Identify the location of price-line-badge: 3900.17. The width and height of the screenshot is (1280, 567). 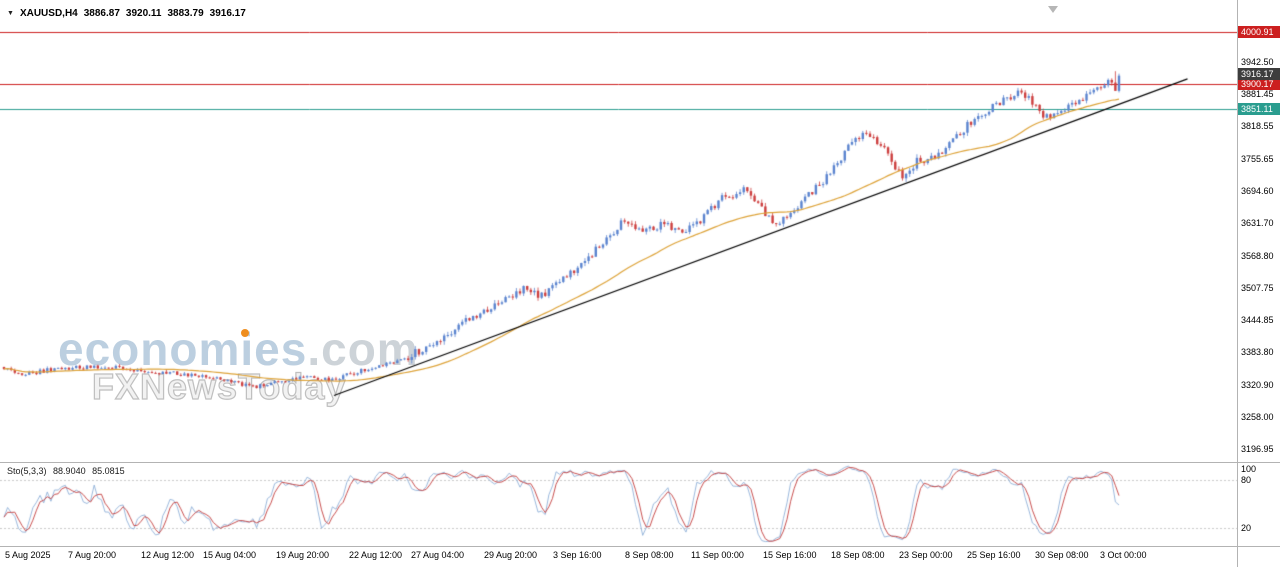
(1259, 83).